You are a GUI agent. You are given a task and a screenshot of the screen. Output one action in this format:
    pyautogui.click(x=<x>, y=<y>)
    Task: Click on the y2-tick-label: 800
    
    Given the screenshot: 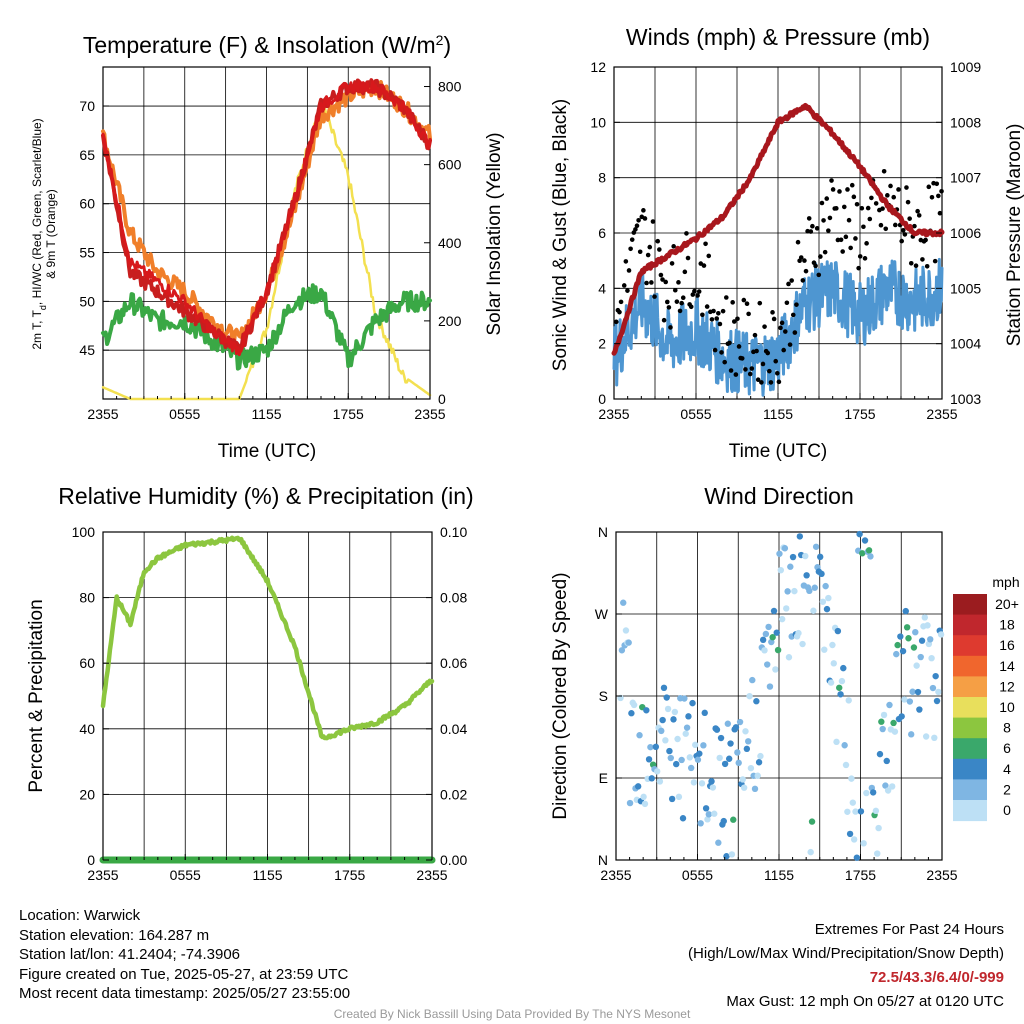 What is the action you would take?
    pyautogui.click(x=450, y=87)
    